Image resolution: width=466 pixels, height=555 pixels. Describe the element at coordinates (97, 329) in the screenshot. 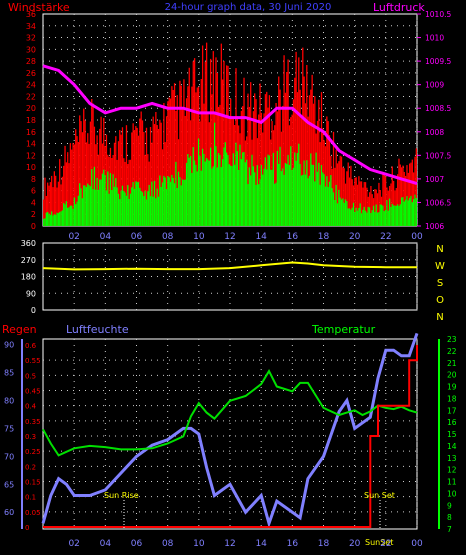

I see `luftfeuchte-label: Luftfeuchte` at that location.